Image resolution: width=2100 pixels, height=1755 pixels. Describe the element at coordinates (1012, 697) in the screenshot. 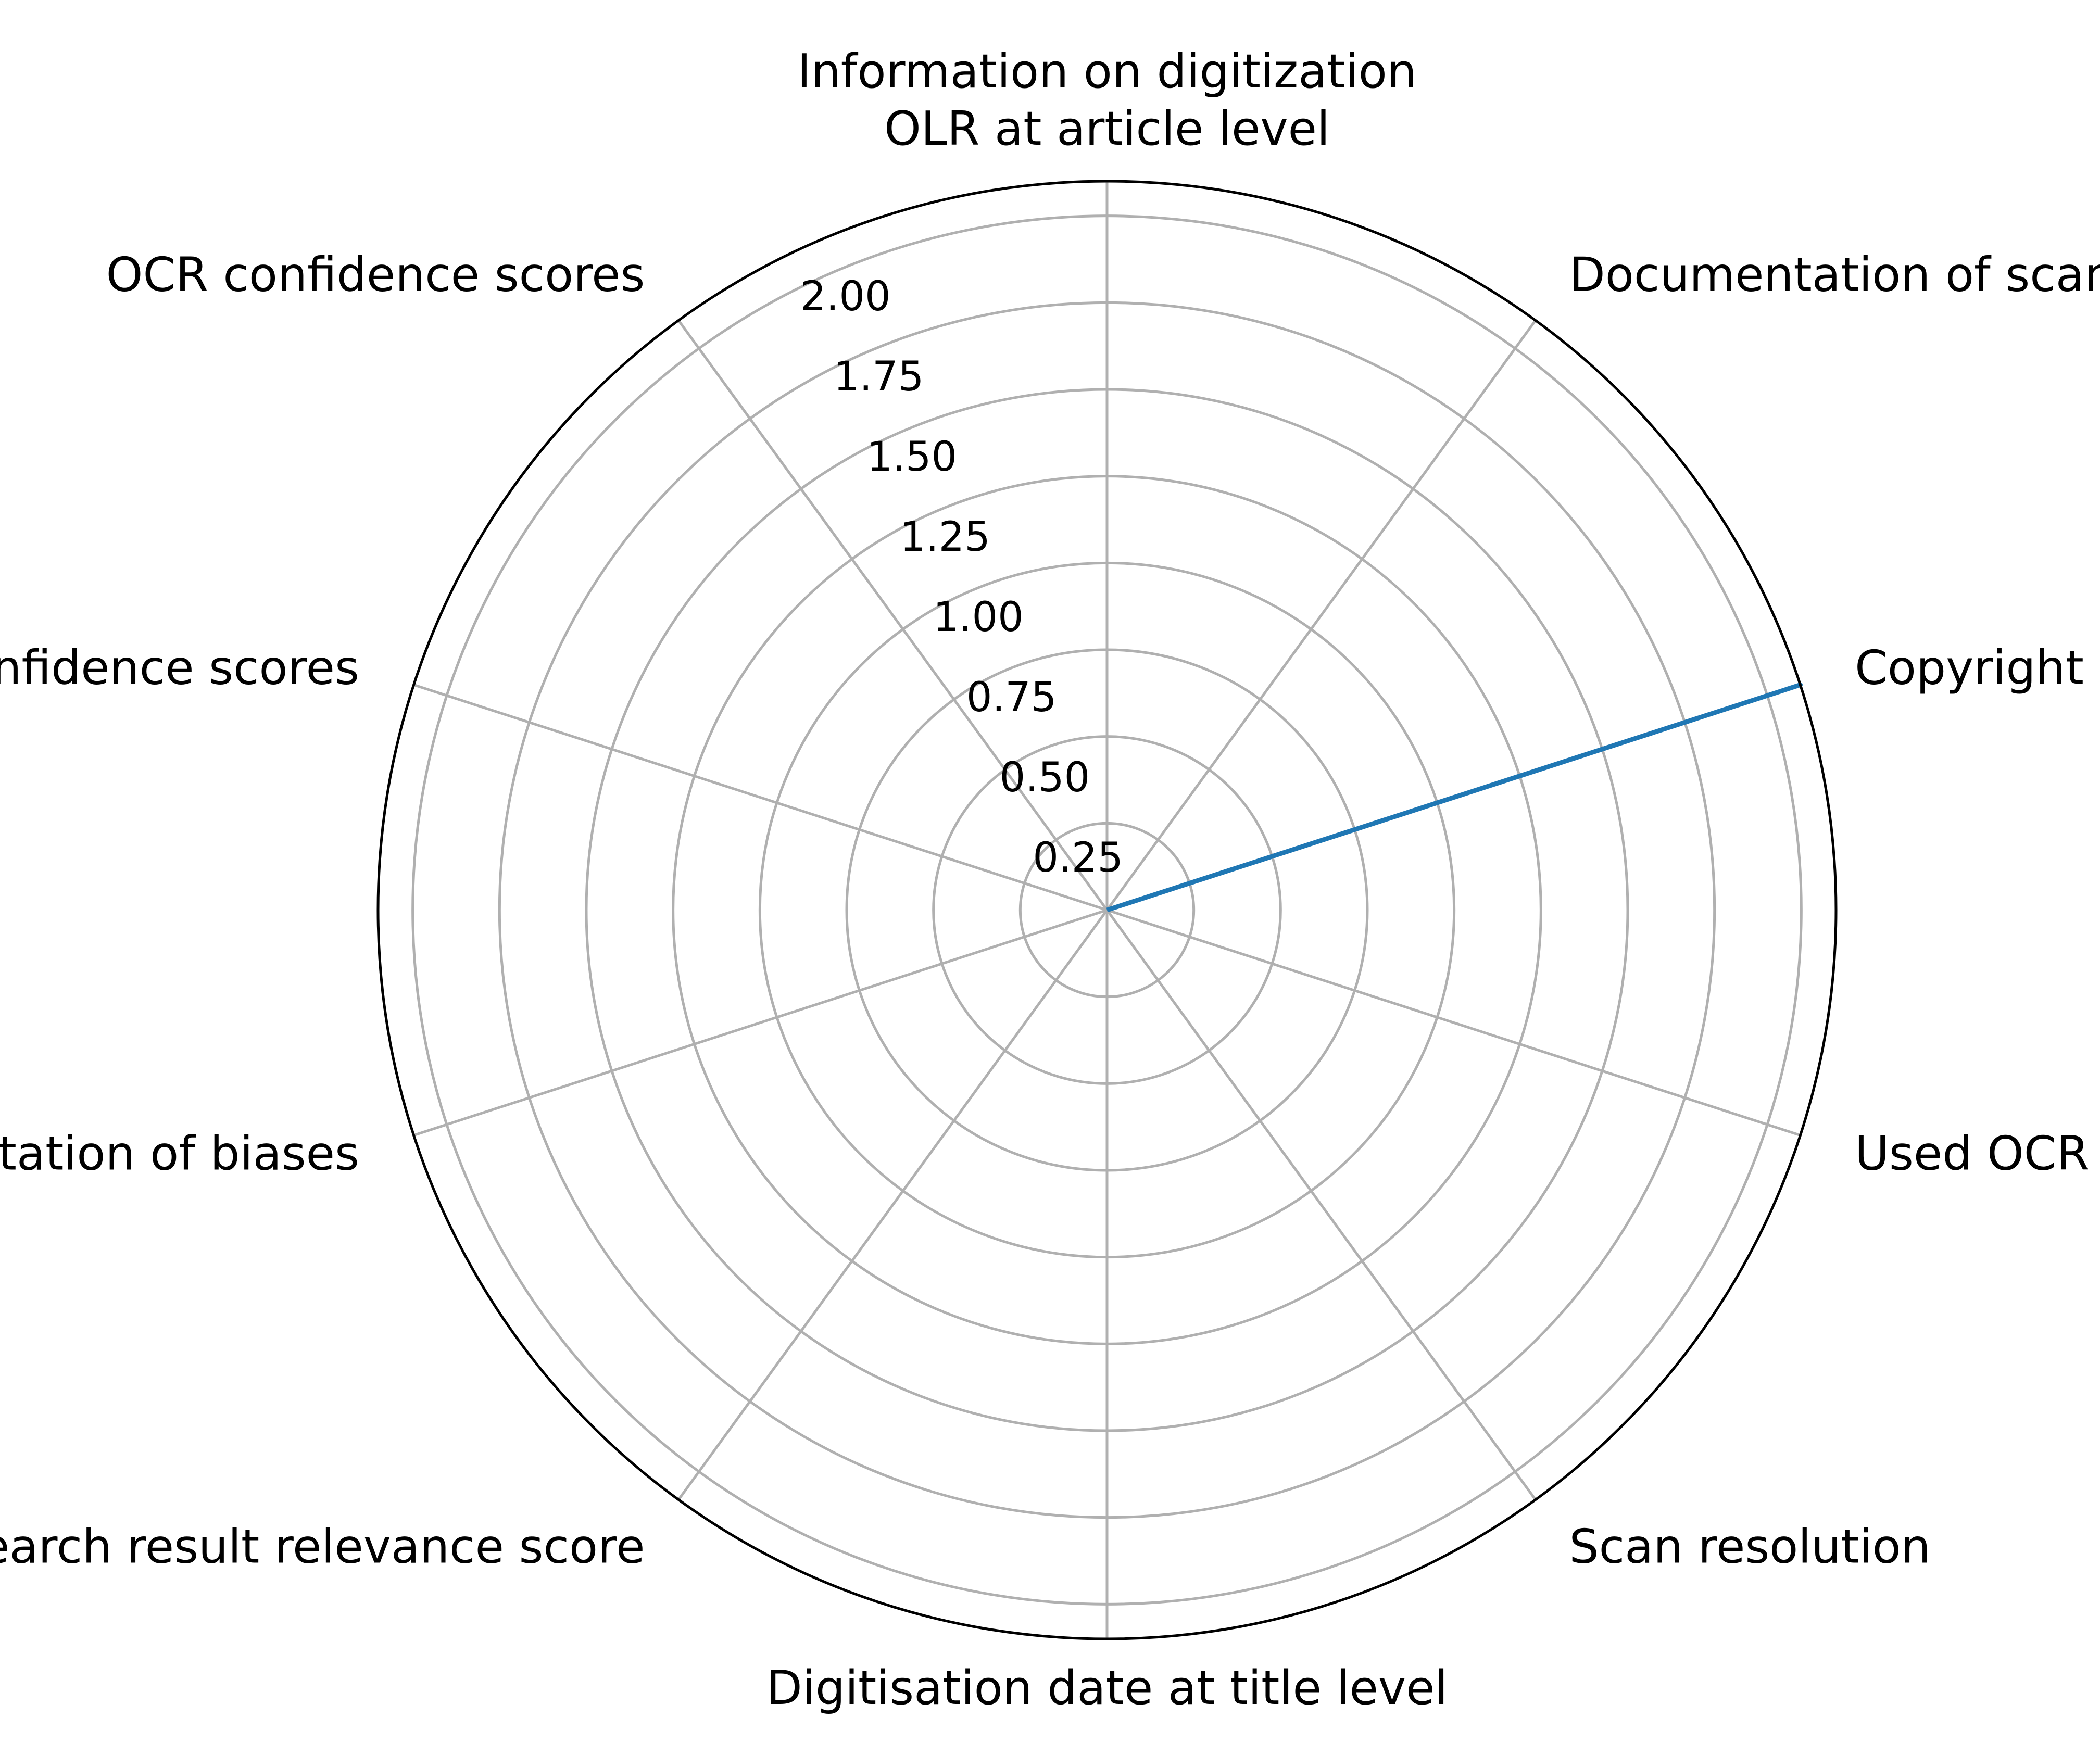

I see `tick-label-0.75: 0.75` at that location.